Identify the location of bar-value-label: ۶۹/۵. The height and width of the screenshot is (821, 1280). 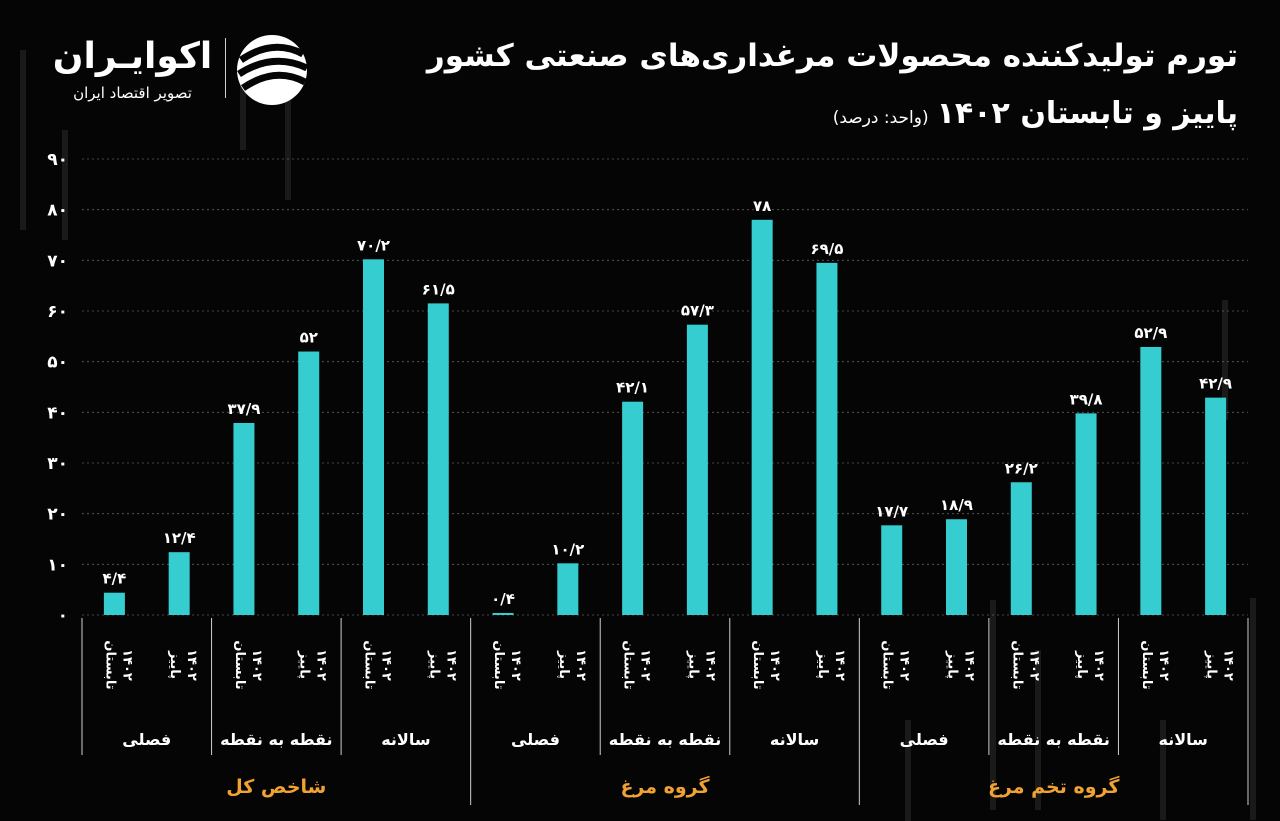
(826, 249).